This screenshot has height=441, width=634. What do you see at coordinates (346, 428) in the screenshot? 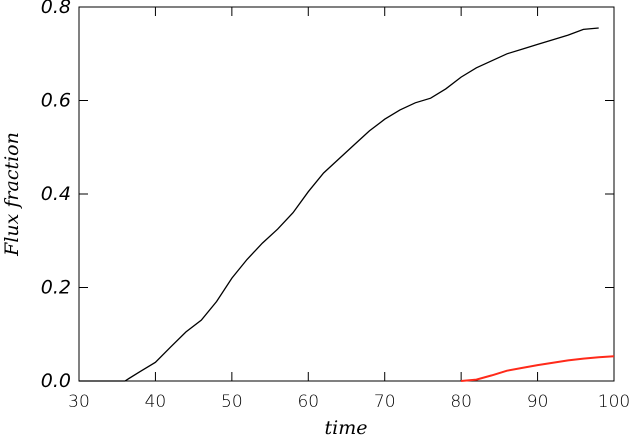
I see `x-axis-label: time` at bounding box center [346, 428].